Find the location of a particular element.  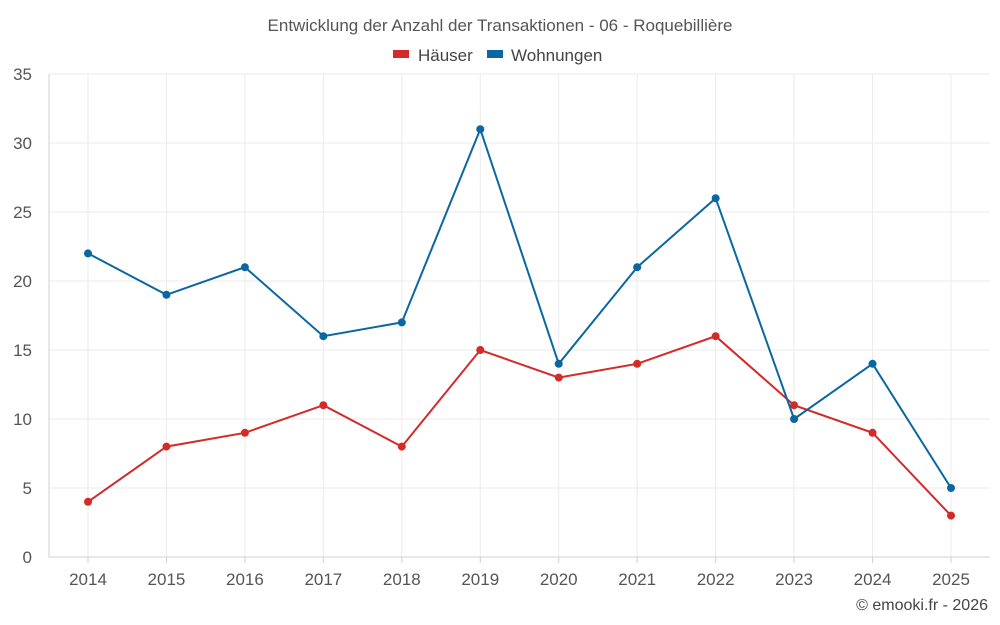

data-point-wohnungen-2014 is located at coordinates (88, 253).